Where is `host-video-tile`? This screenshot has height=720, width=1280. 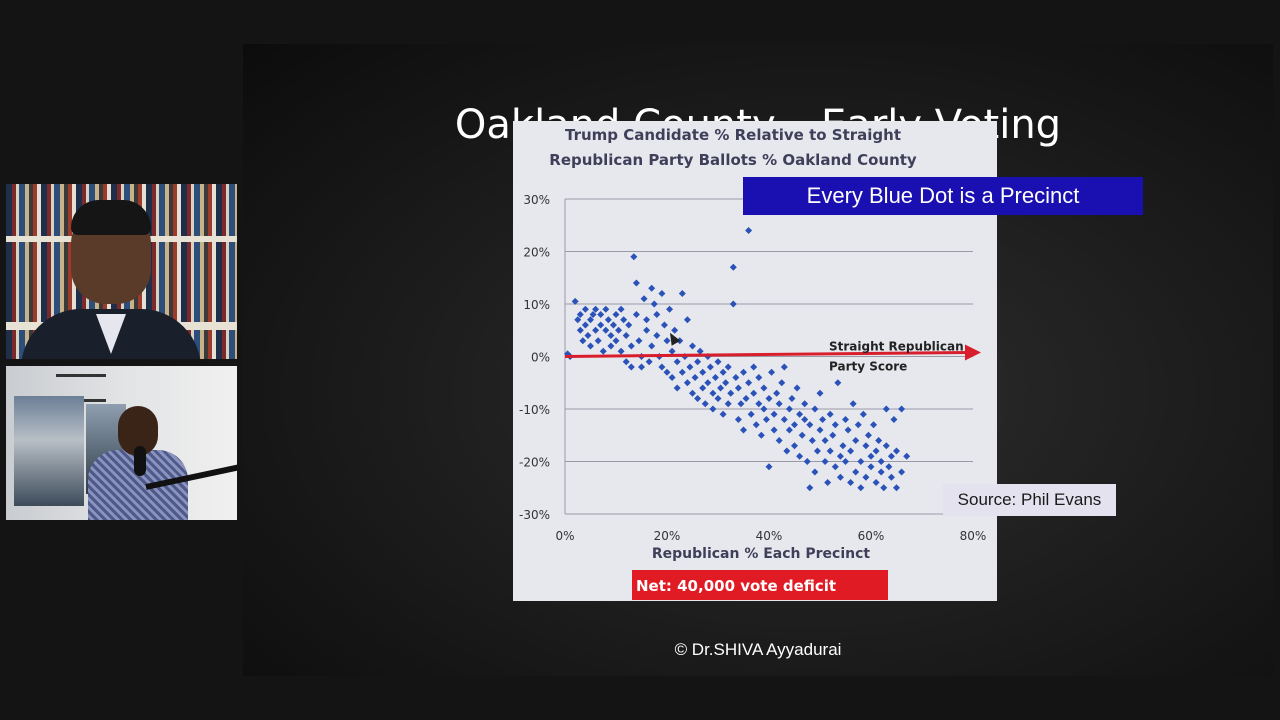 host-video-tile is located at coordinates (121, 443).